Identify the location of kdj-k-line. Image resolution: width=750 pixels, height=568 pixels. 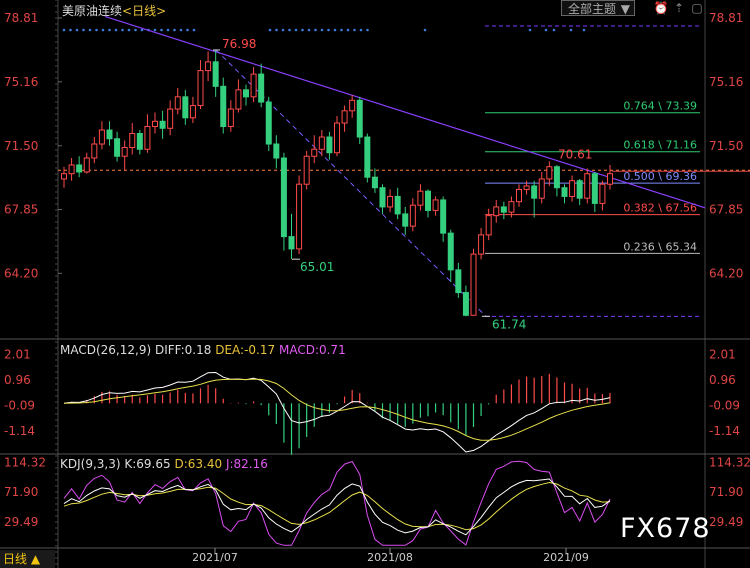
(337, 507).